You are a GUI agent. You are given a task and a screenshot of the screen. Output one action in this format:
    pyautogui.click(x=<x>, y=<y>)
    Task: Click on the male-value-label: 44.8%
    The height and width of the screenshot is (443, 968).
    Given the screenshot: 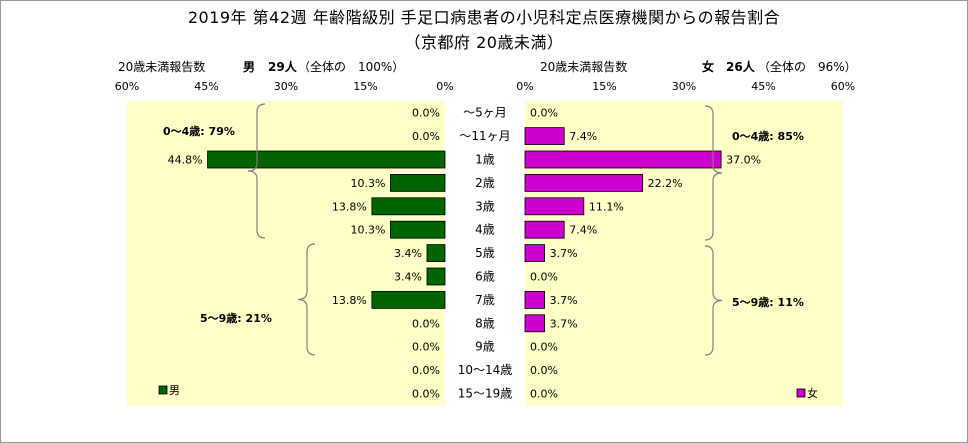 What is the action you would take?
    pyautogui.click(x=185, y=160)
    